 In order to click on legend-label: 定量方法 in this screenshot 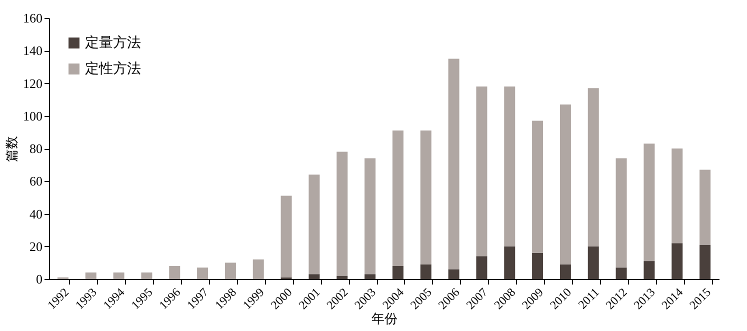, I will do `click(113, 43)`.